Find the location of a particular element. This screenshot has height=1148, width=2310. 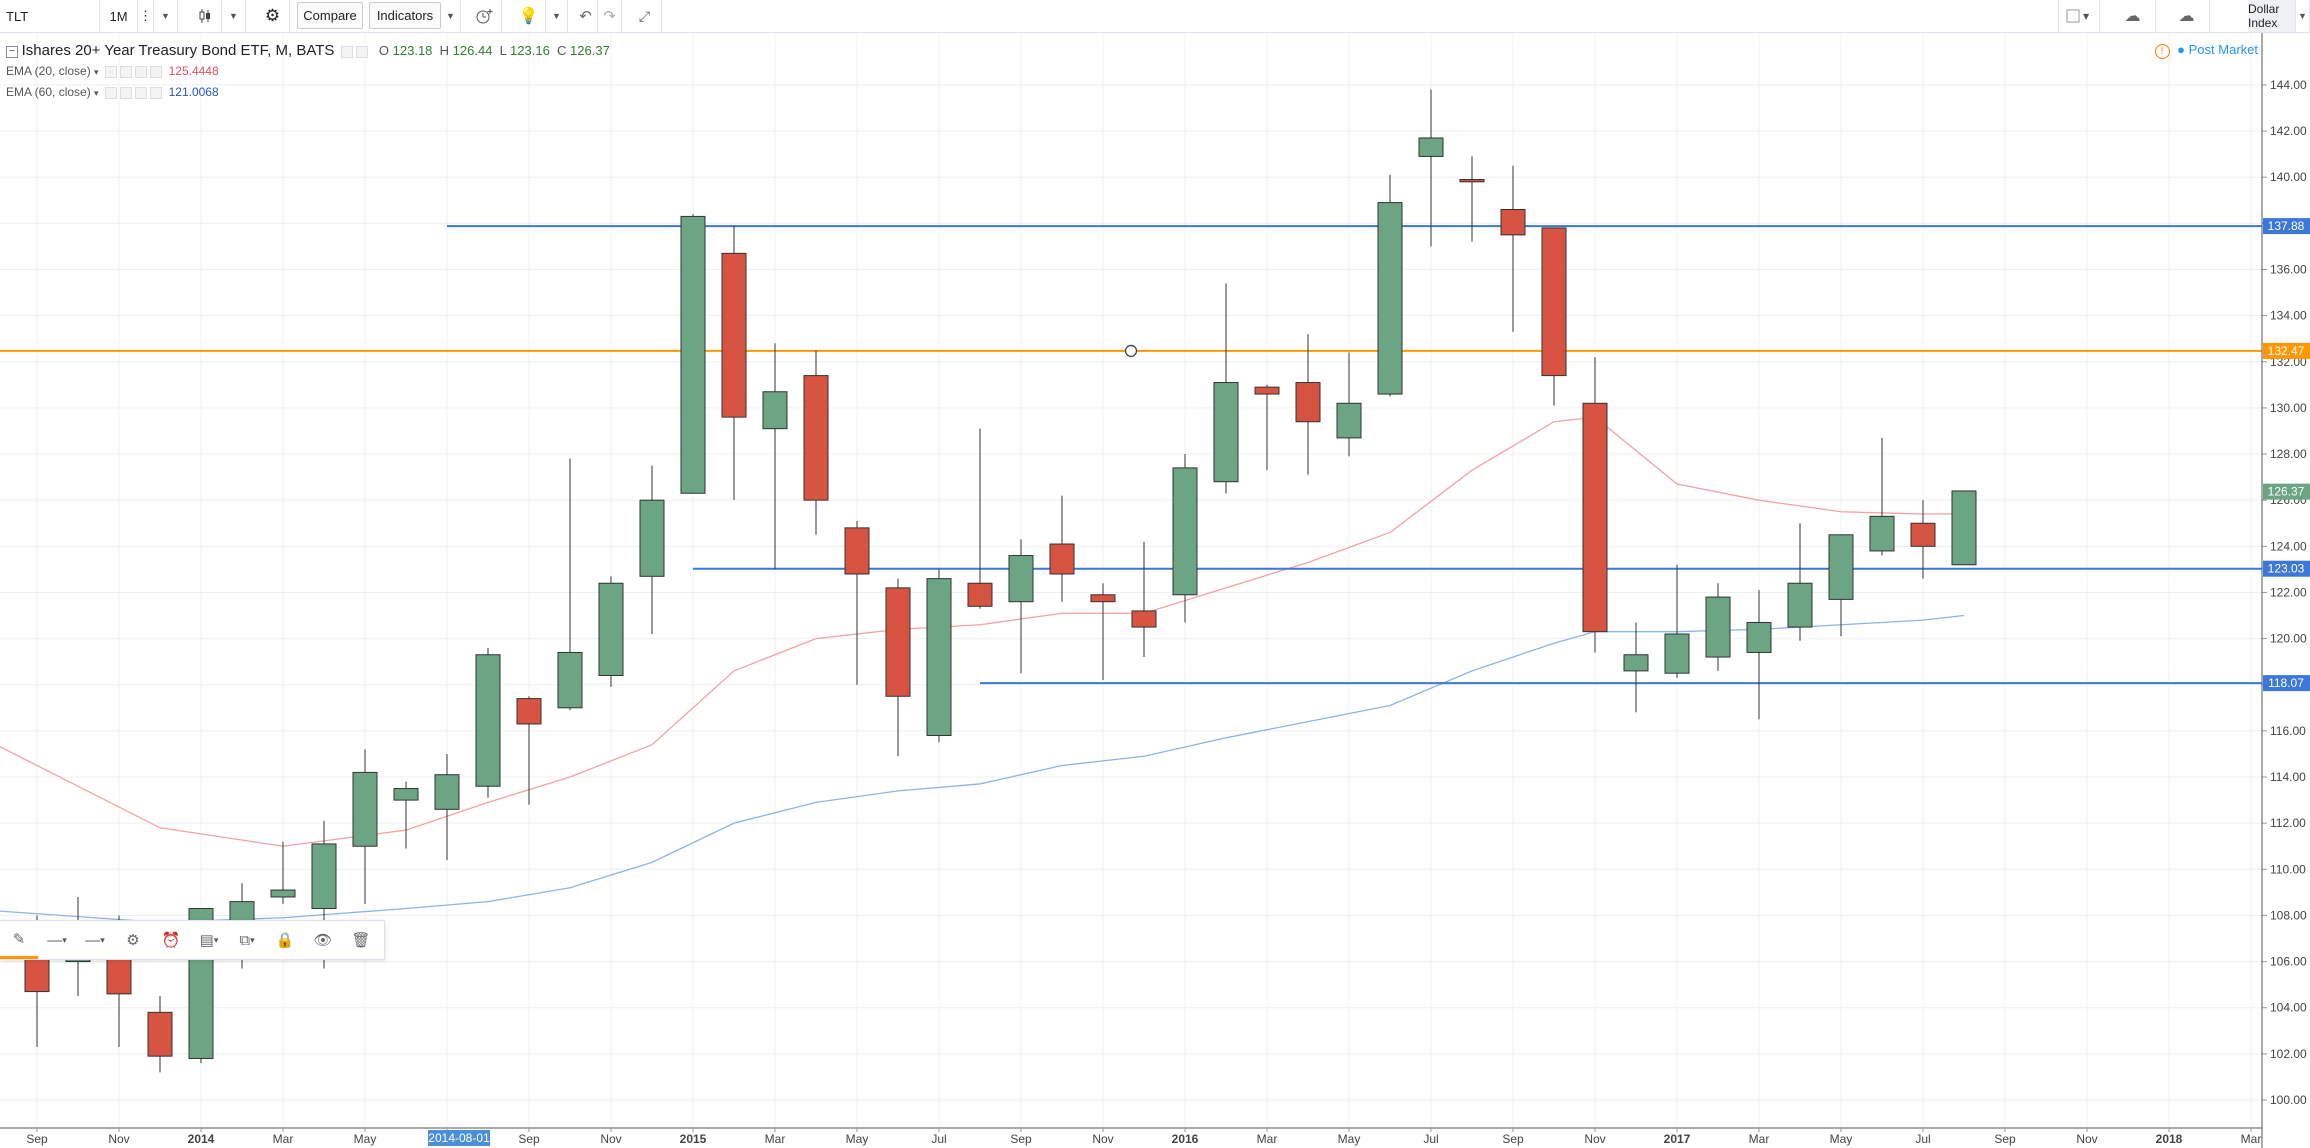

redo-icon: ↷ is located at coordinates (610, 16).